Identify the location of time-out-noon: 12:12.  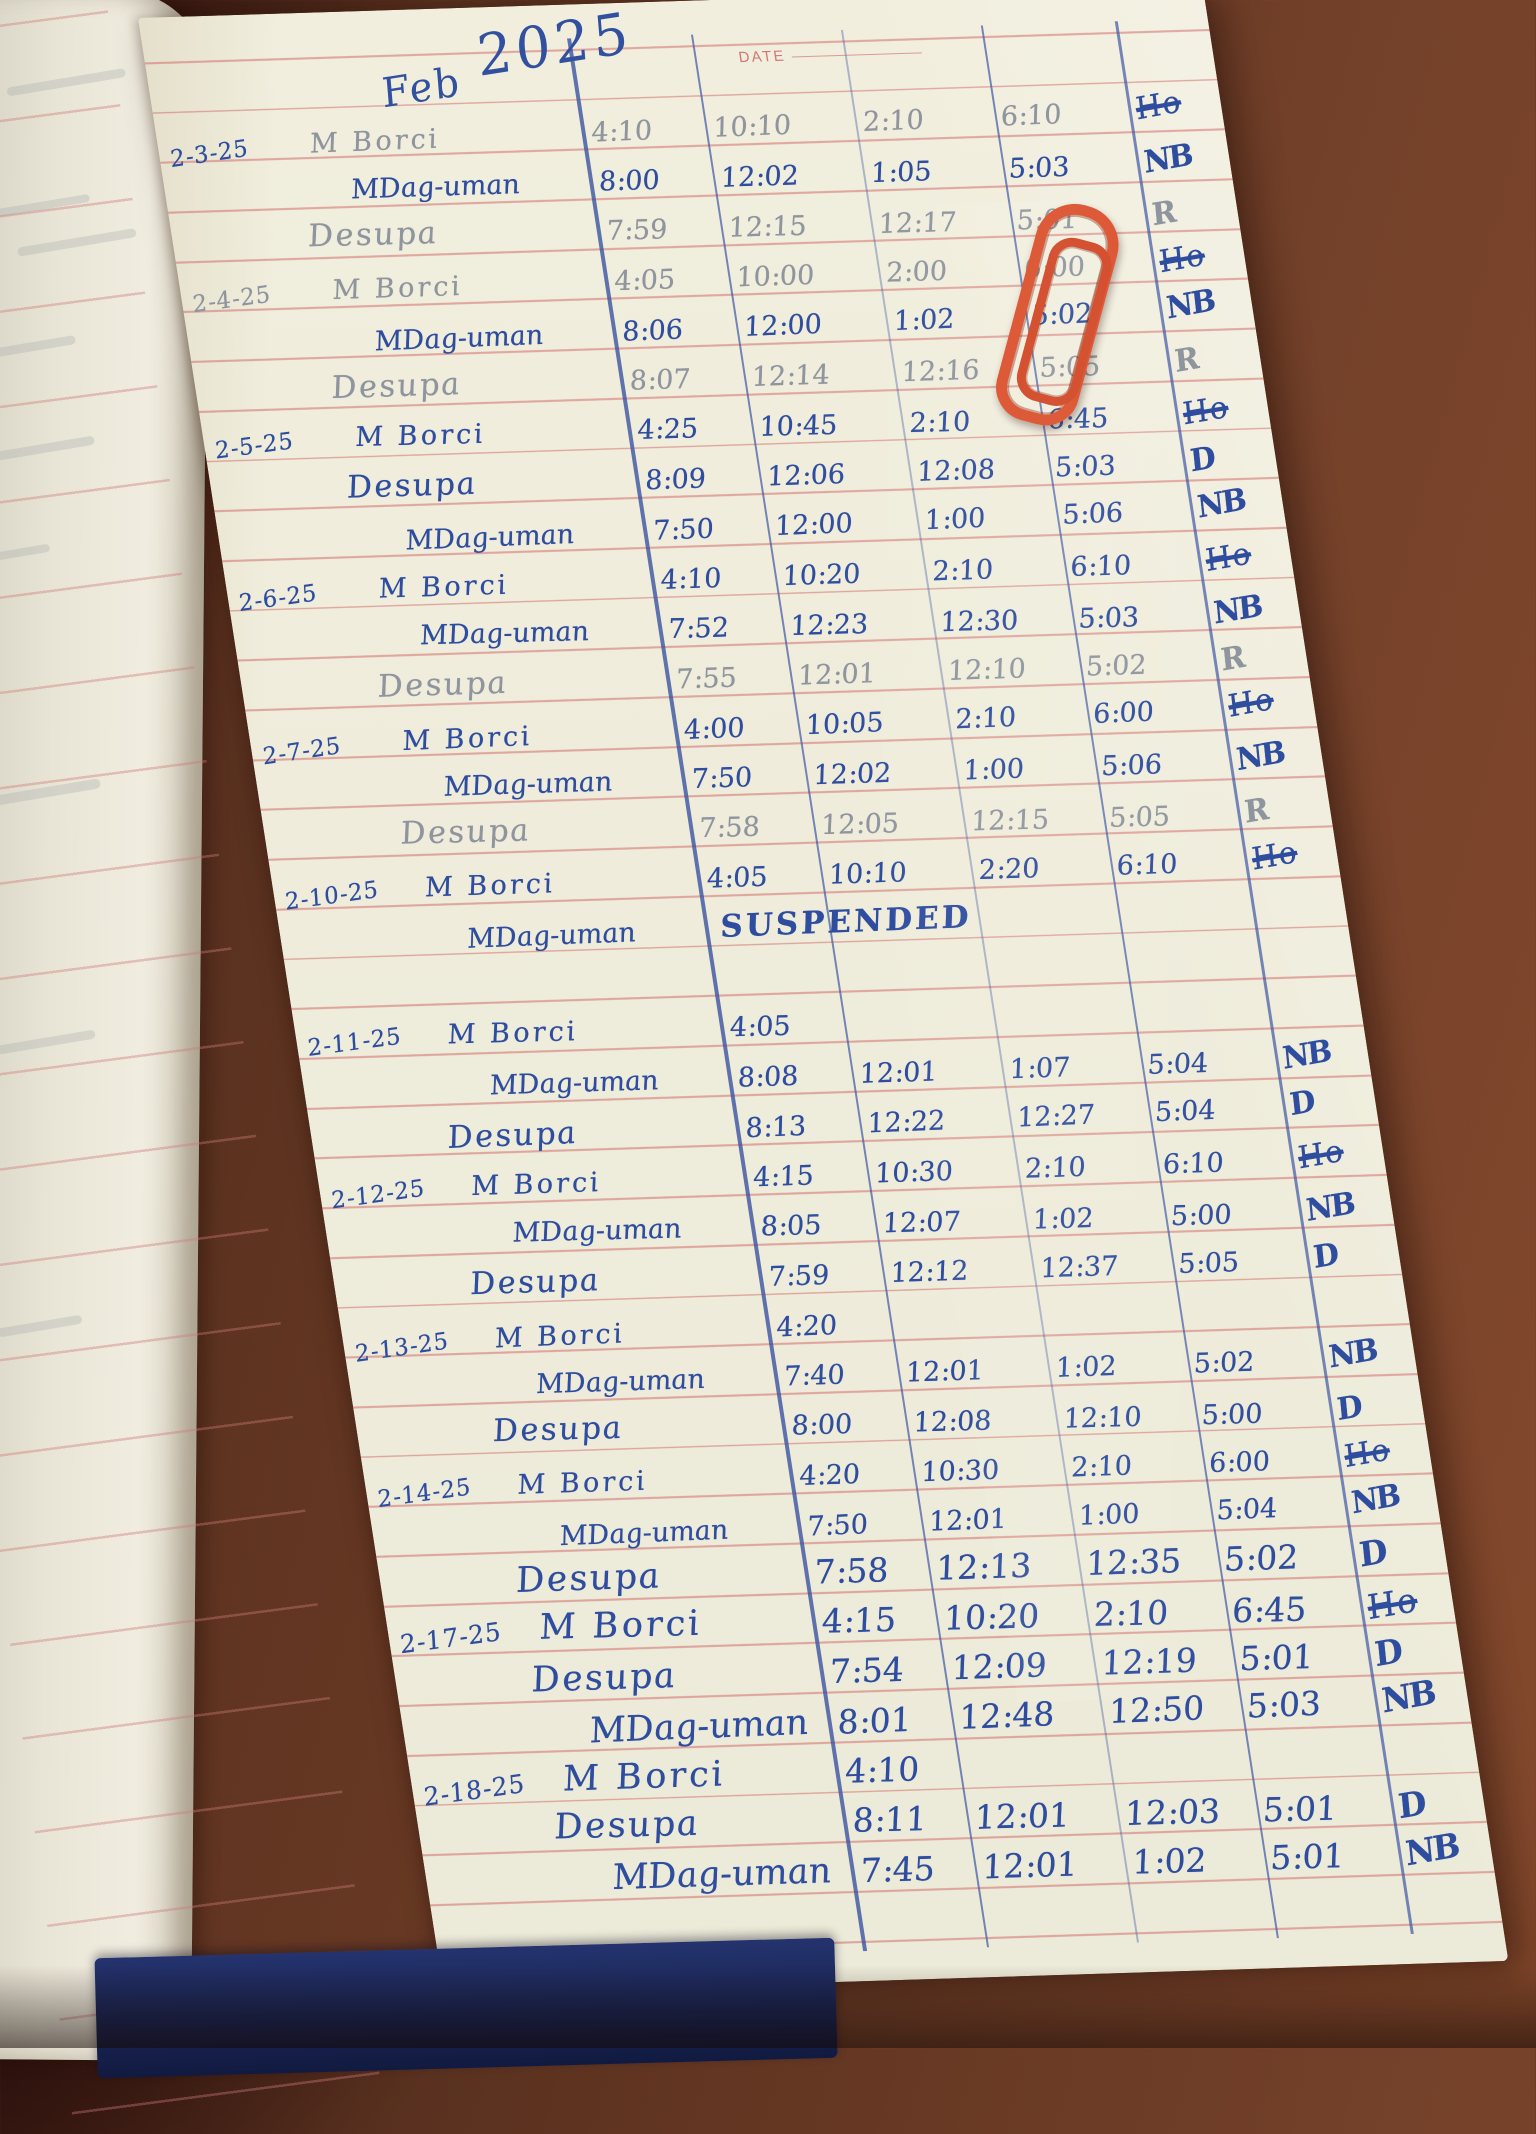
(929, 1272).